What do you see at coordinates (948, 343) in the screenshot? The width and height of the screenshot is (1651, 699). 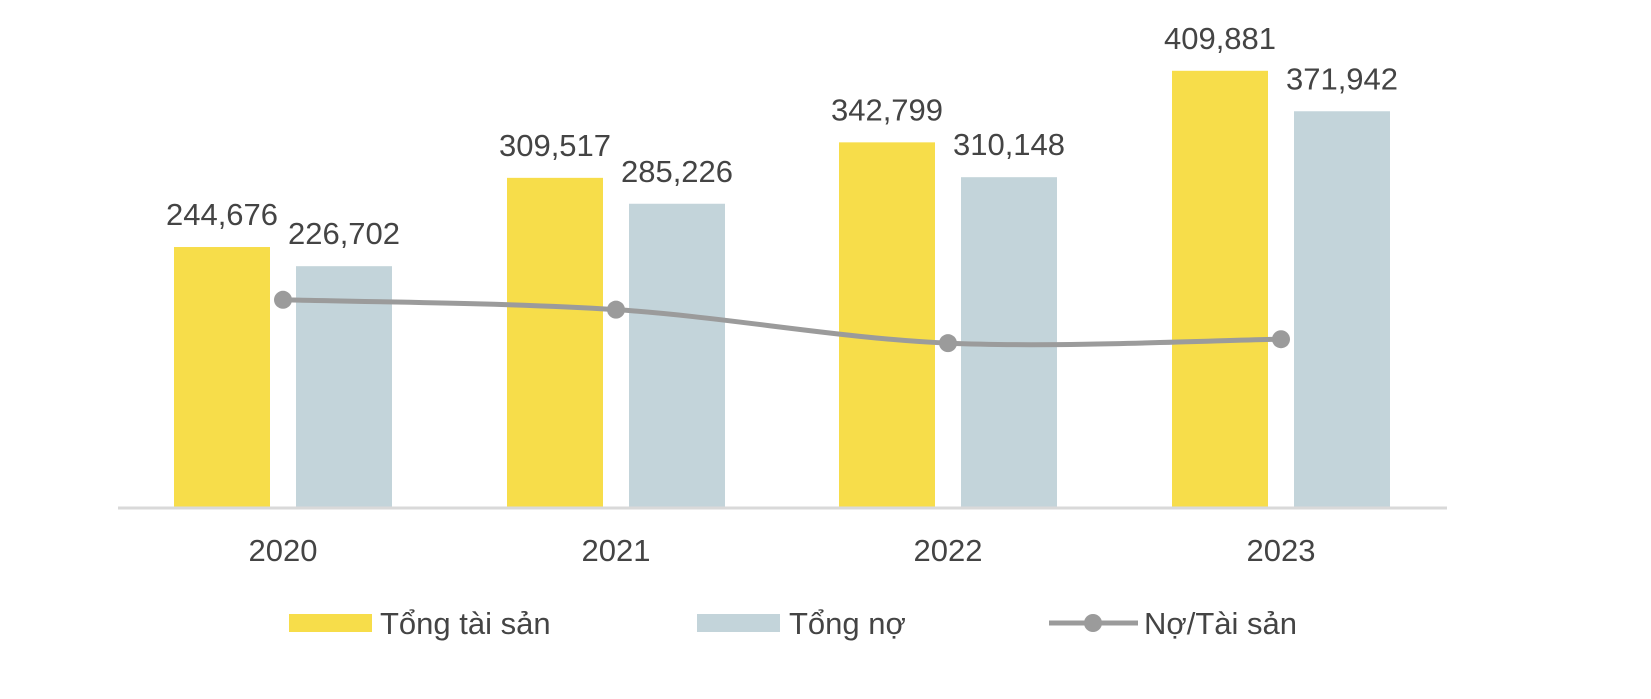 I see `ratio-point-2022` at bounding box center [948, 343].